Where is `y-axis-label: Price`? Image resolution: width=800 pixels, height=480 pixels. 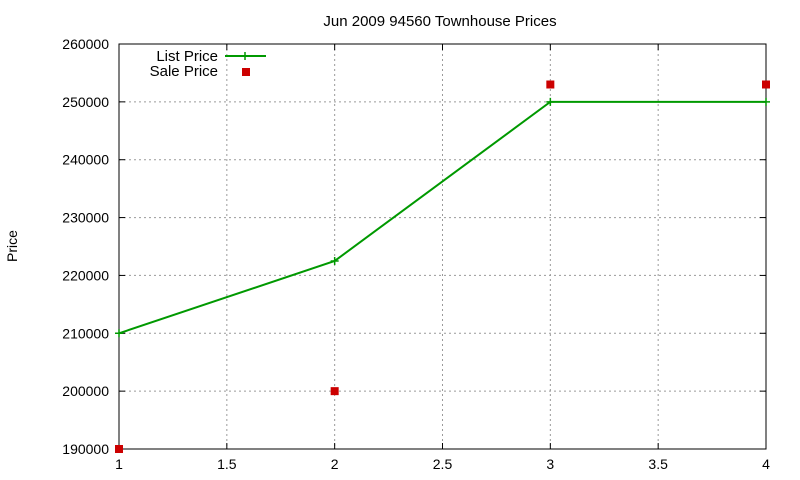
y-axis-label: Price is located at coordinates (12, 246).